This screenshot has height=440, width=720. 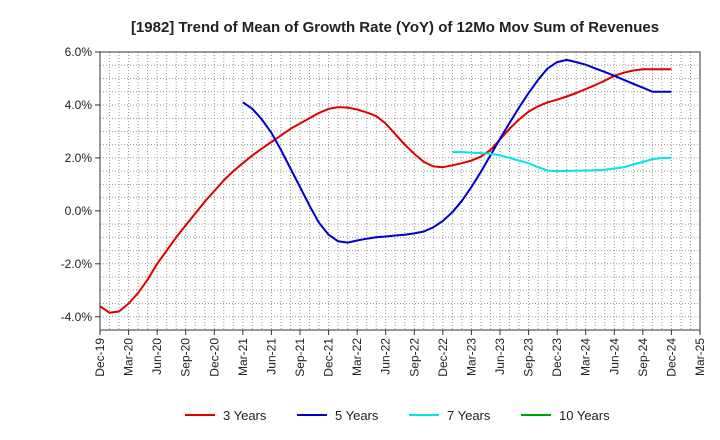 What do you see at coordinates (157, 356) in the screenshot?
I see `x-tick-label: Jun-20` at bounding box center [157, 356].